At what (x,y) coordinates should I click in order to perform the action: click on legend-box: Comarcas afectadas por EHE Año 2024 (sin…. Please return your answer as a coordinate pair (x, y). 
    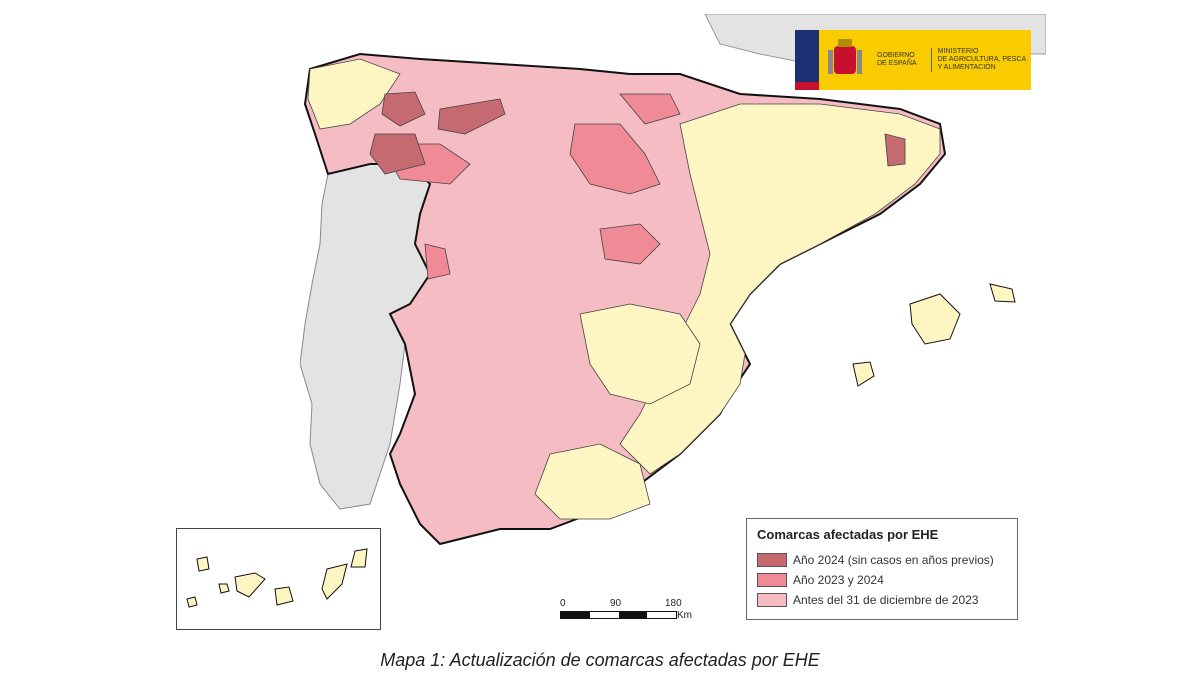
    Looking at the image, I should click on (882, 569).